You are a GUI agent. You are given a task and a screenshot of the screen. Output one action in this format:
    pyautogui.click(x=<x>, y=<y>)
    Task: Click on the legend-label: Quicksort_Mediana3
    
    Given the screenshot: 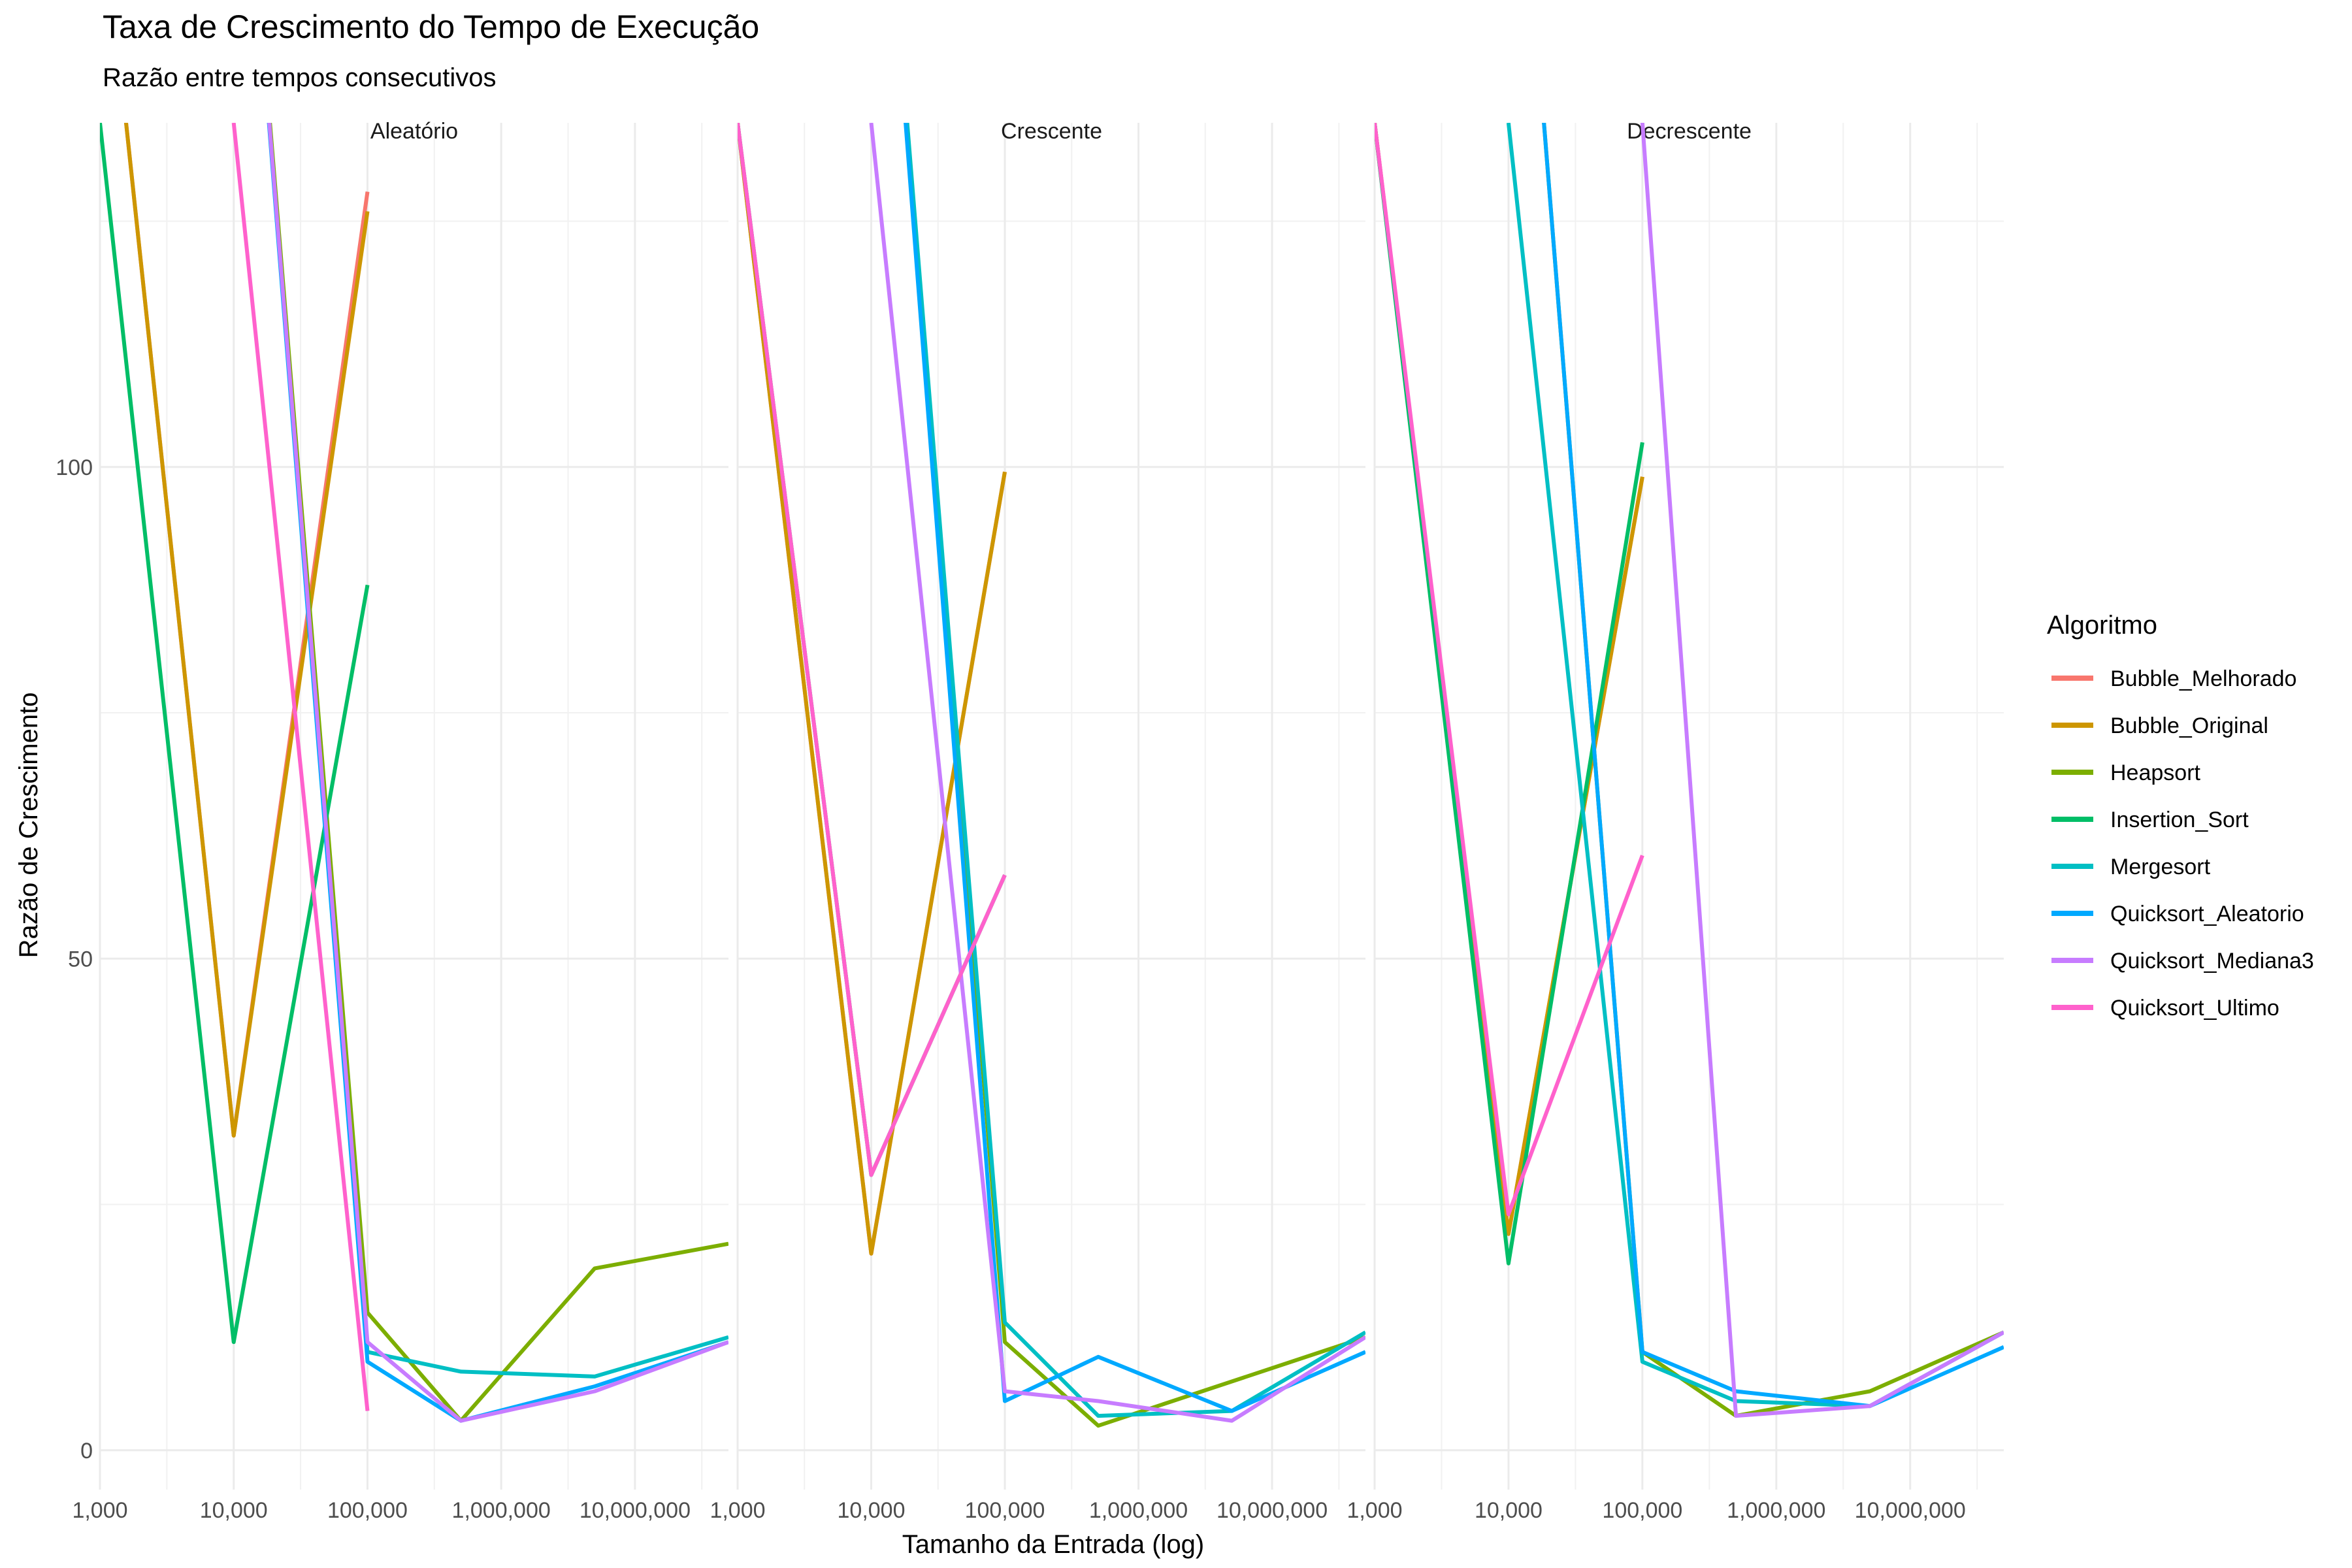 What is the action you would take?
    pyautogui.click(x=2212, y=961)
    